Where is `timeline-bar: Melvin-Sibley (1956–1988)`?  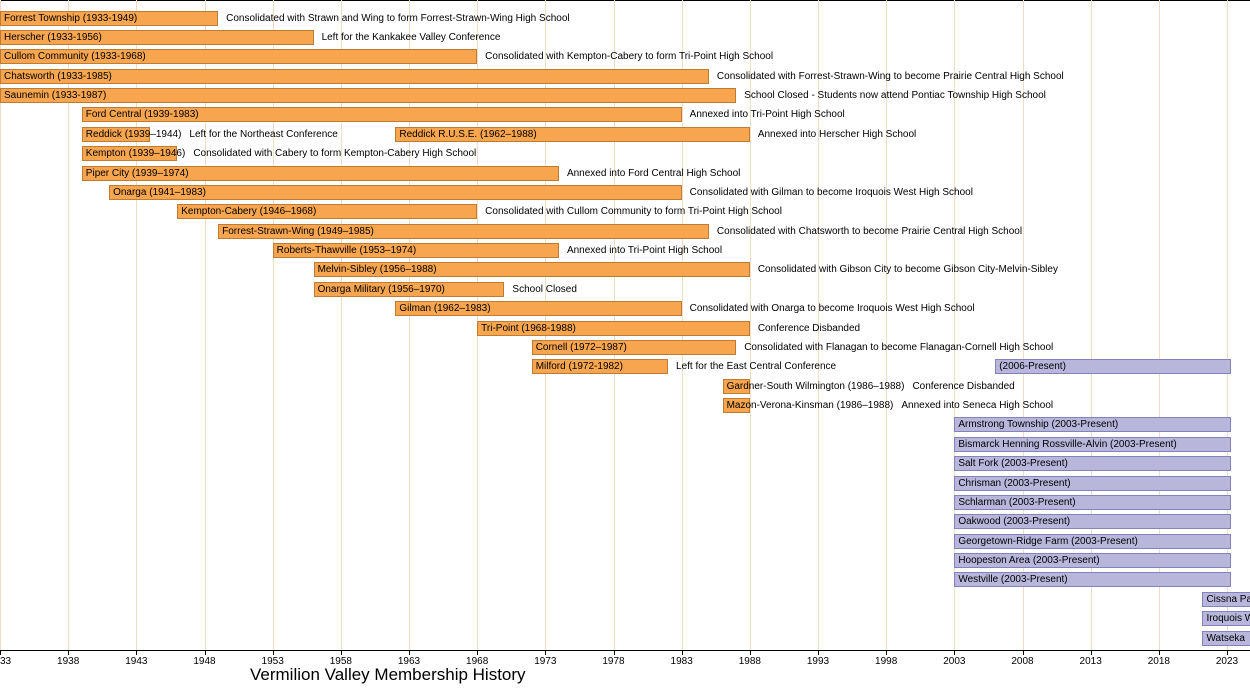
timeline-bar: Melvin-Sibley (1956–1988) is located at coordinates (531, 270).